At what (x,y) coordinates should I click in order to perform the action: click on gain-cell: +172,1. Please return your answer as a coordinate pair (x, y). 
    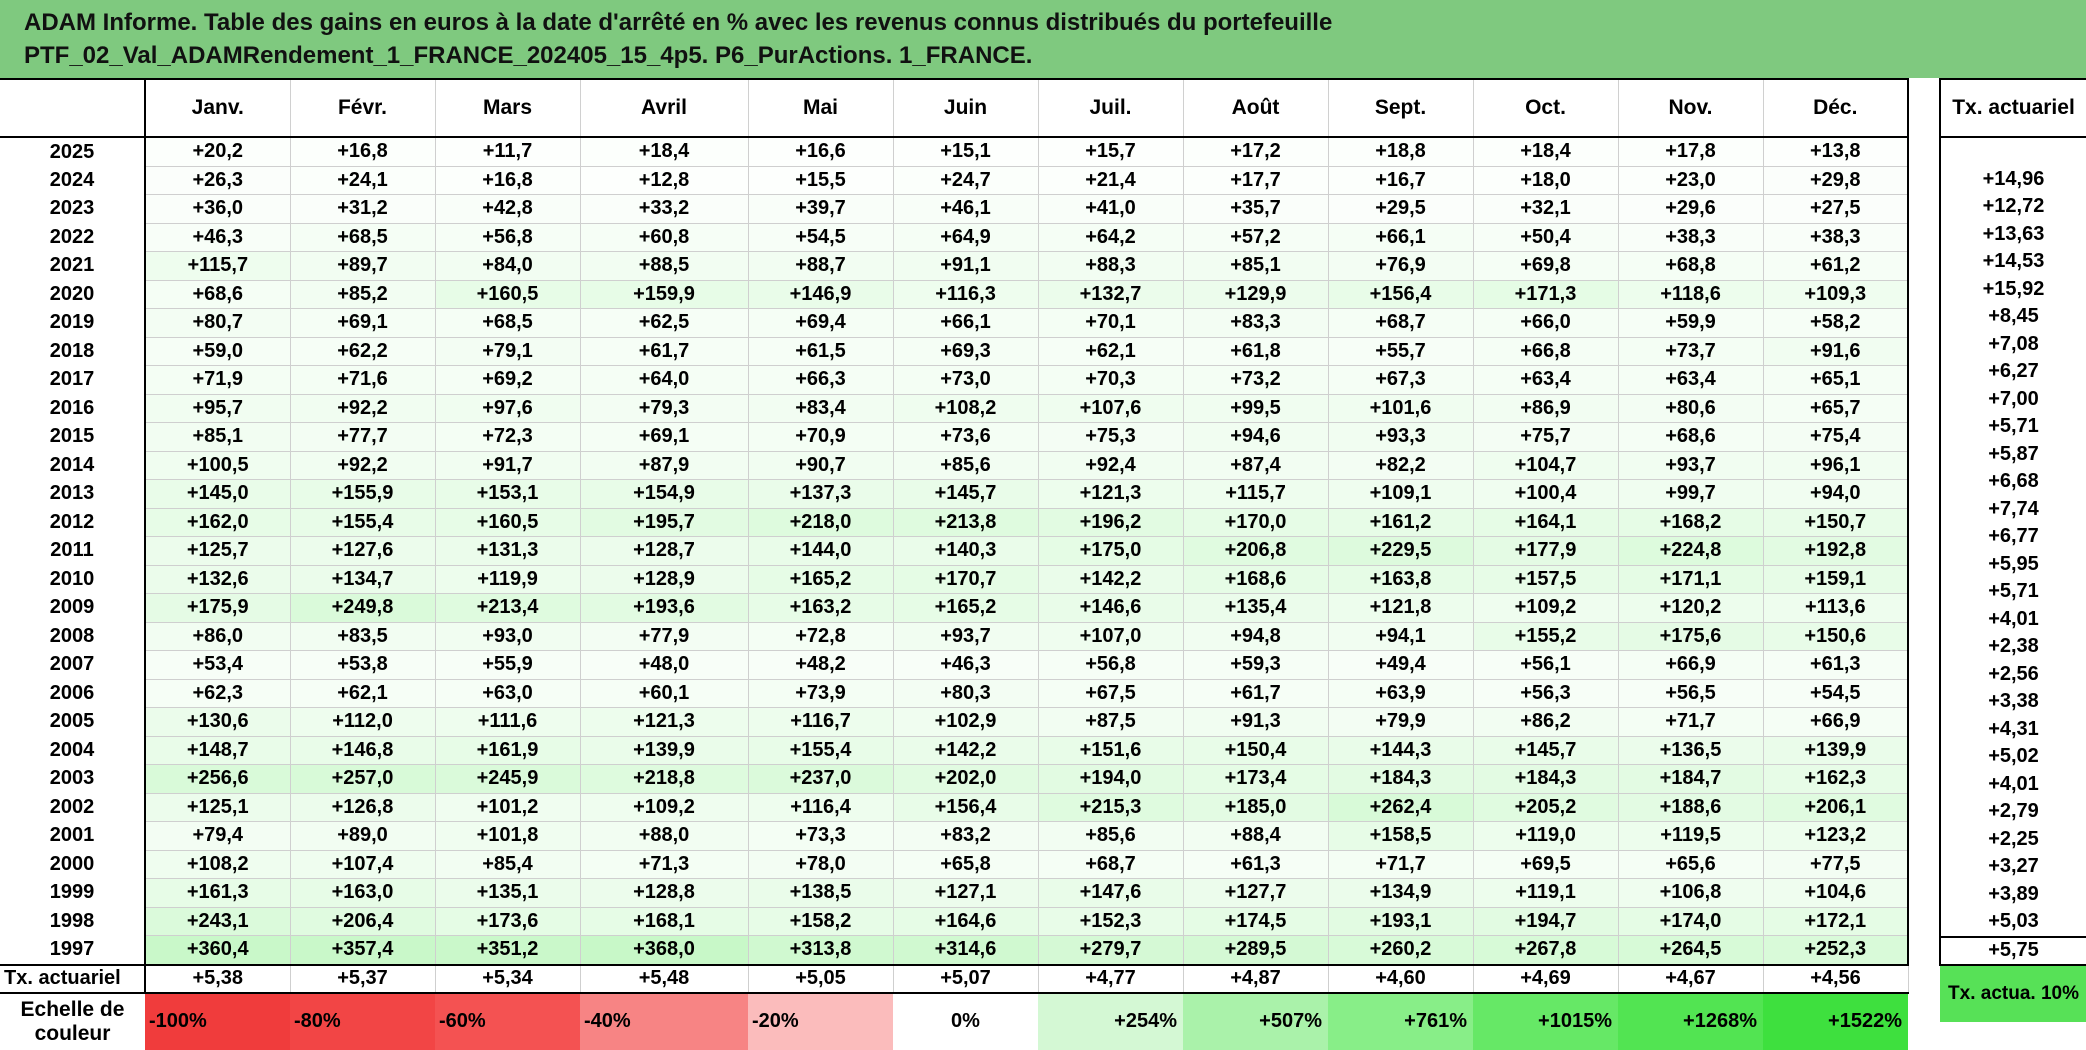
    Looking at the image, I should click on (1835, 921).